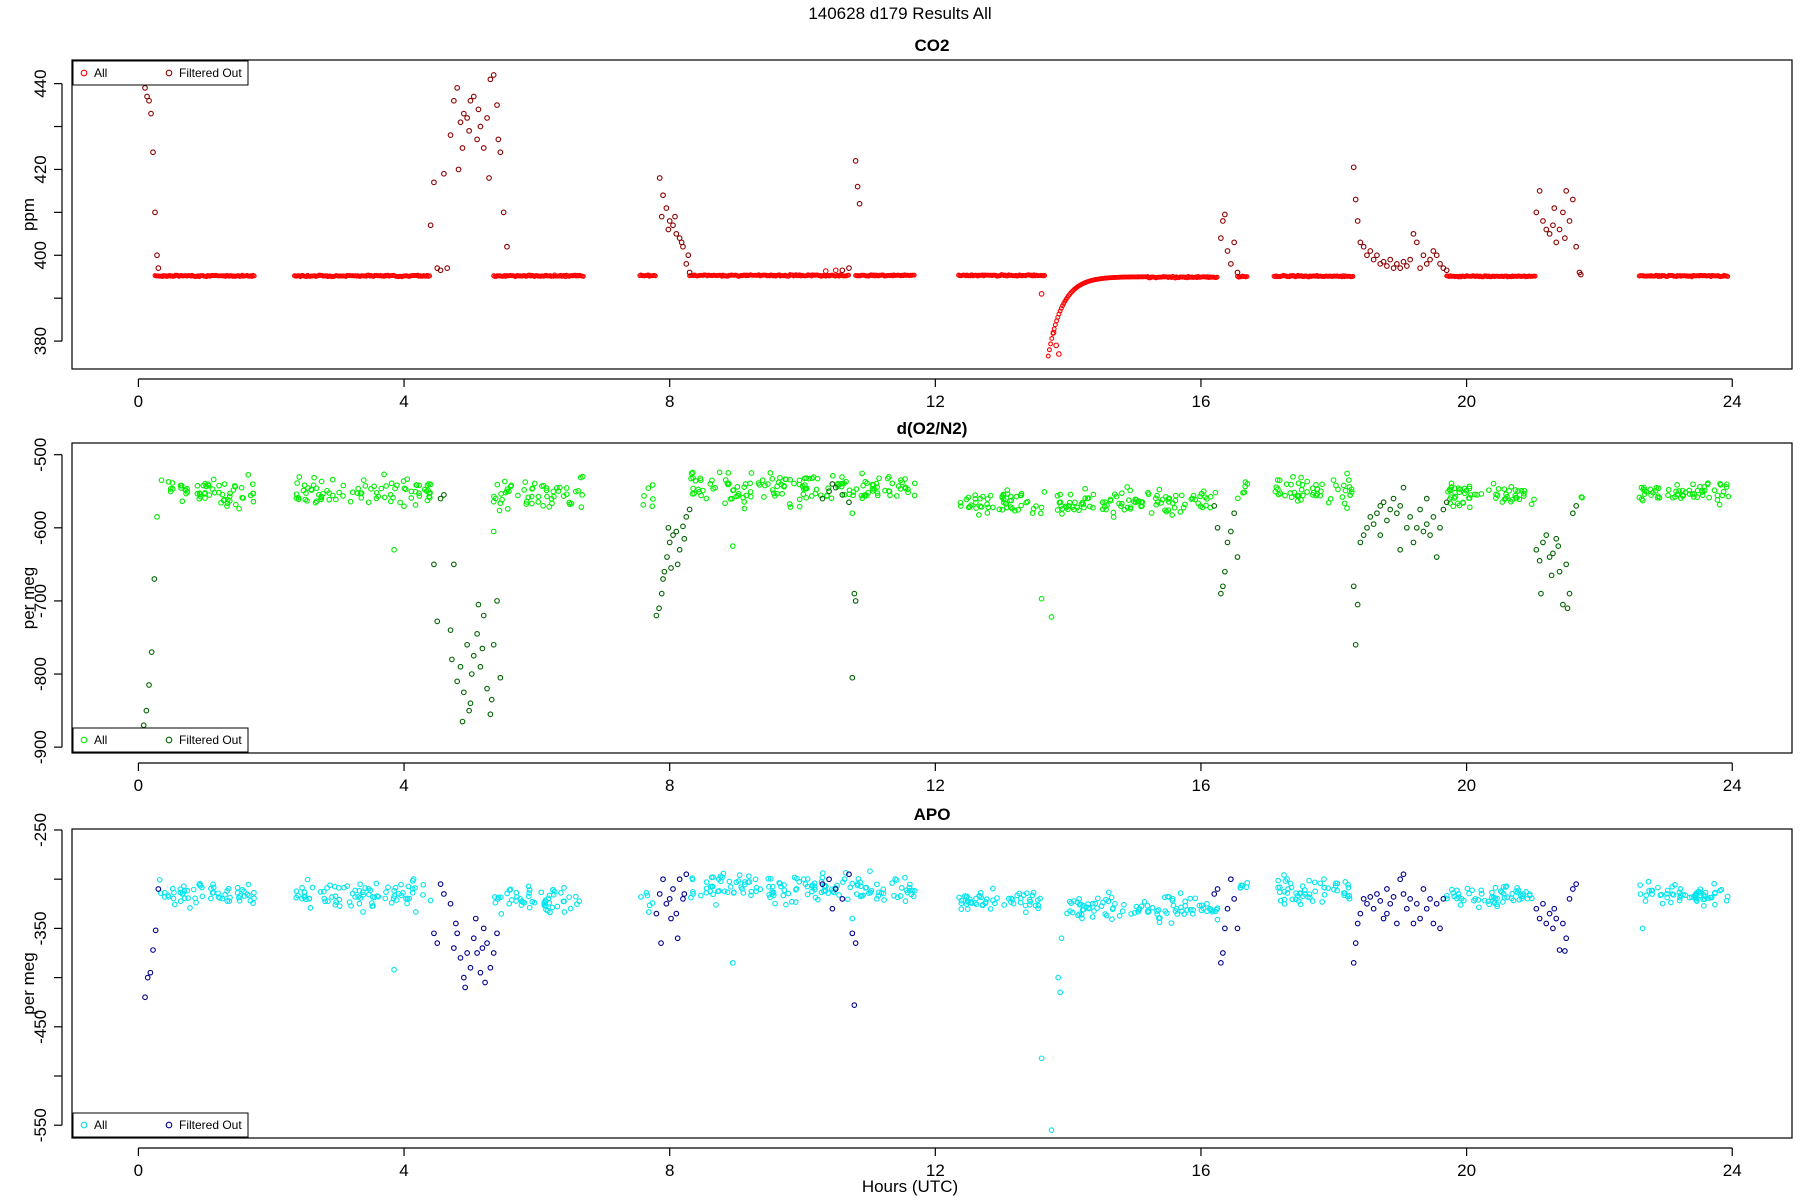  Describe the element at coordinates (100, 740) in the screenshot. I see `o2n2-legend-all-label: All` at that location.